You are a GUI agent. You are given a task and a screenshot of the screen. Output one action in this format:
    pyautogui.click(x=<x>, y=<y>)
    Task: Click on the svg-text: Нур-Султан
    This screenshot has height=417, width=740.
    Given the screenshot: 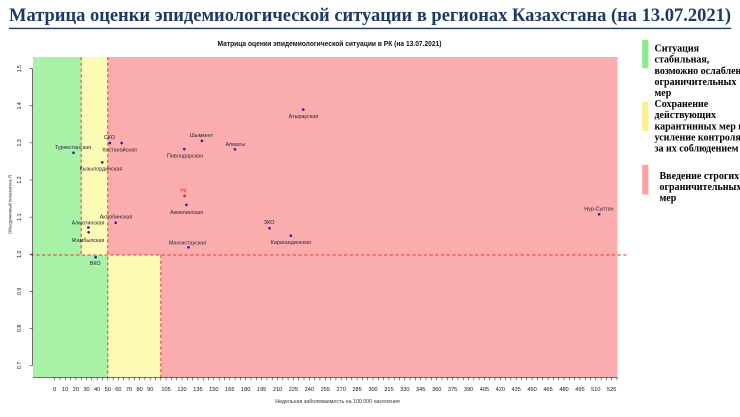 What is the action you would take?
    pyautogui.click(x=598, y=209)
    